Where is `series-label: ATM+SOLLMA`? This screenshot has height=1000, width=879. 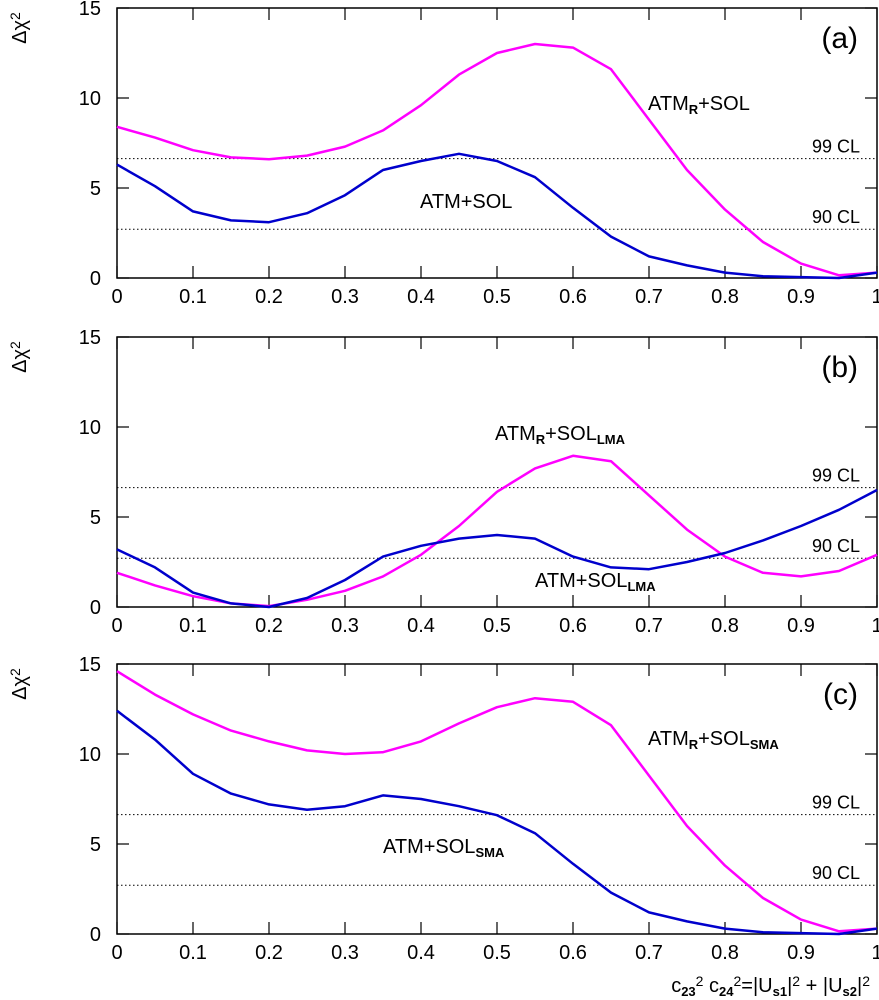
series-label: ATM+SOLLMA is located at coordinates (595, 582).